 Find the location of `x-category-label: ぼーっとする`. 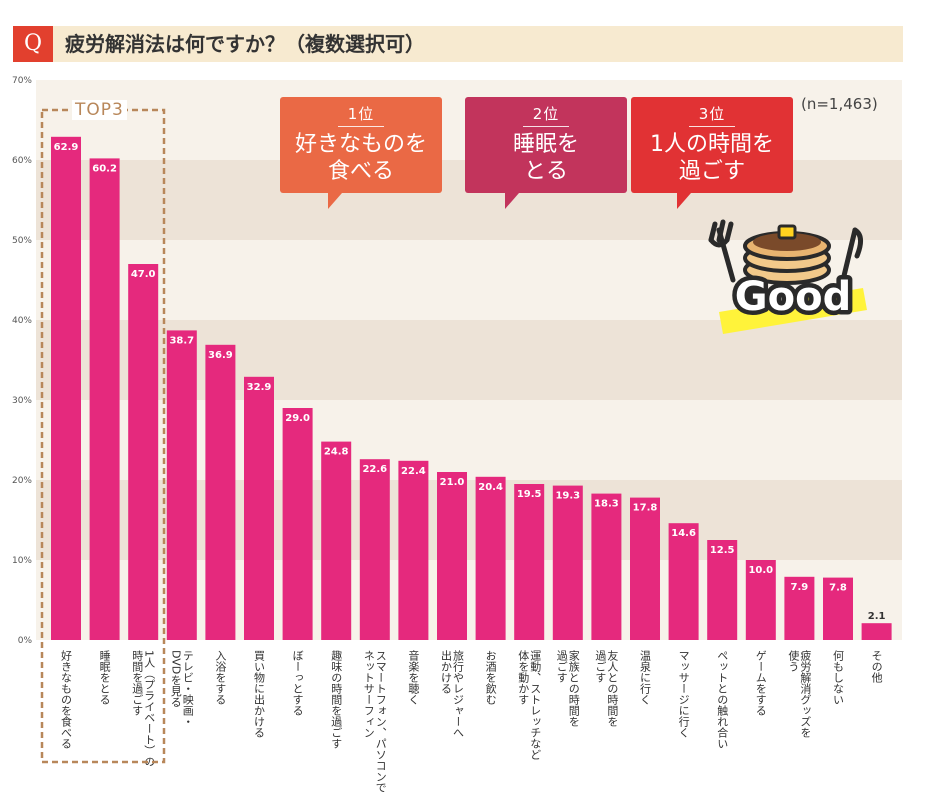

x-category-label: ぼーっとする is located at coordinates (297, 683).